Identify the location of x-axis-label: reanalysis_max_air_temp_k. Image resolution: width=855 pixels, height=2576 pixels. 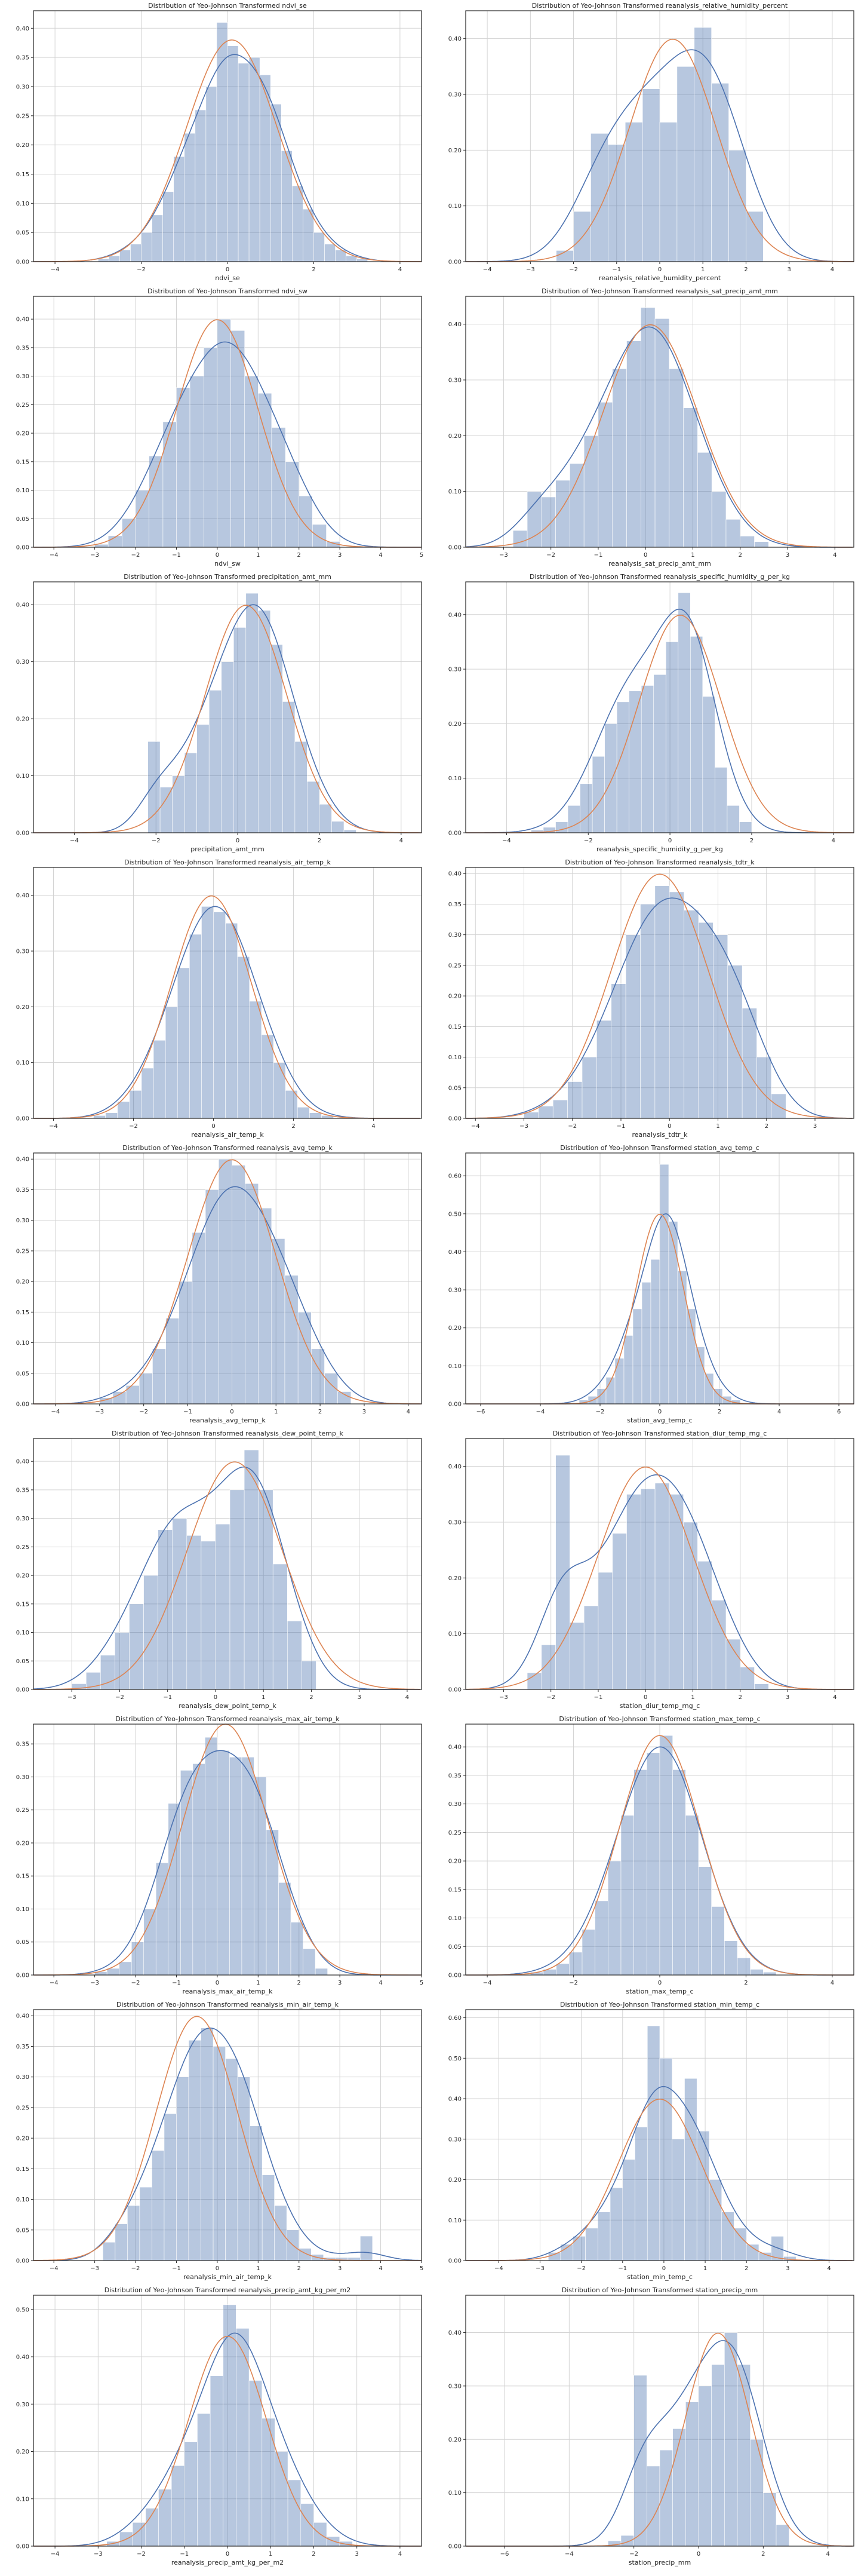
(227, 1992).